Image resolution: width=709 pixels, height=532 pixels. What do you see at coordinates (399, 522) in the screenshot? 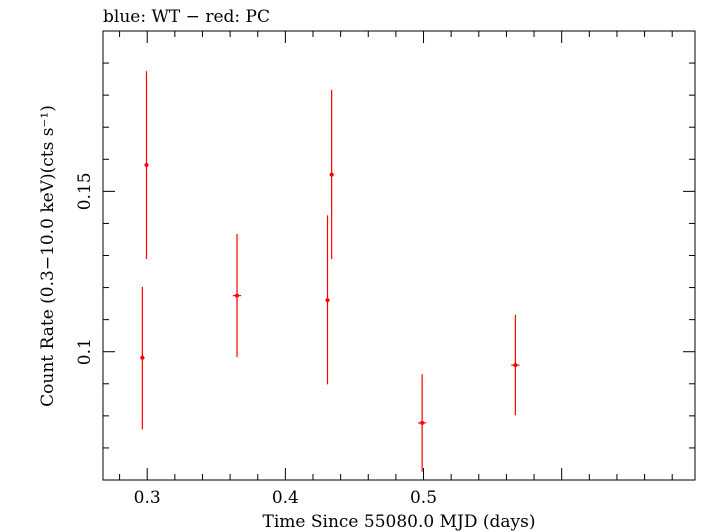
I see `x-axis-label: Time Since 55080.0 MJD (days)` at bounding box center [399, 522].